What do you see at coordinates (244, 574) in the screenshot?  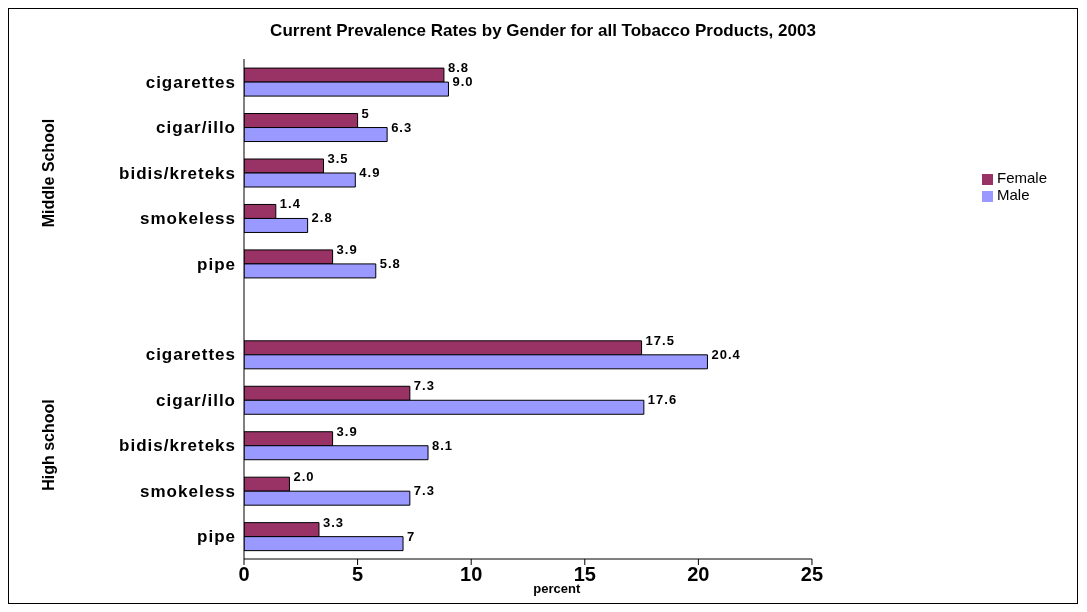 I see `x-tick-label: 0` at bounding box center [244, 574].